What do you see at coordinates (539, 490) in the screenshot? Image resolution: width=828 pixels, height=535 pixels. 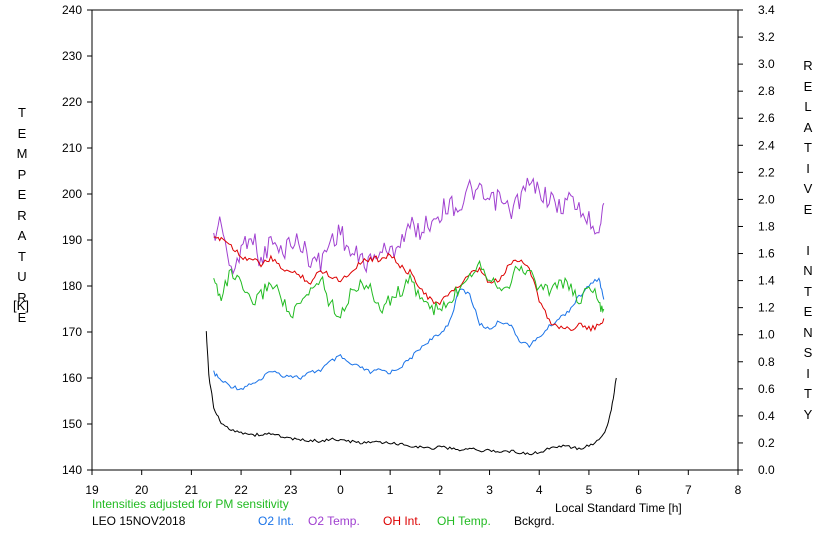 I see `bottom-tick-label: 4` at bounding box center [539, 490].